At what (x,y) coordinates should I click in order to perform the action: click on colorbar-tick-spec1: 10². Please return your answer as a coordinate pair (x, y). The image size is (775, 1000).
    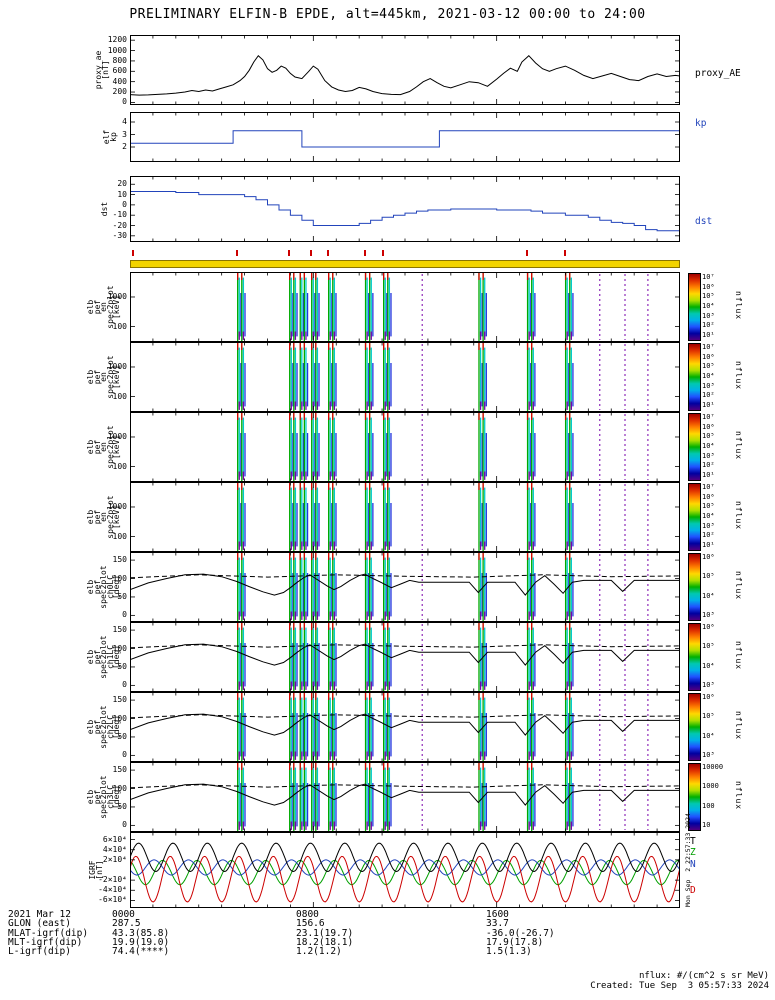
    Looking at the image, I should click on (708, 395).